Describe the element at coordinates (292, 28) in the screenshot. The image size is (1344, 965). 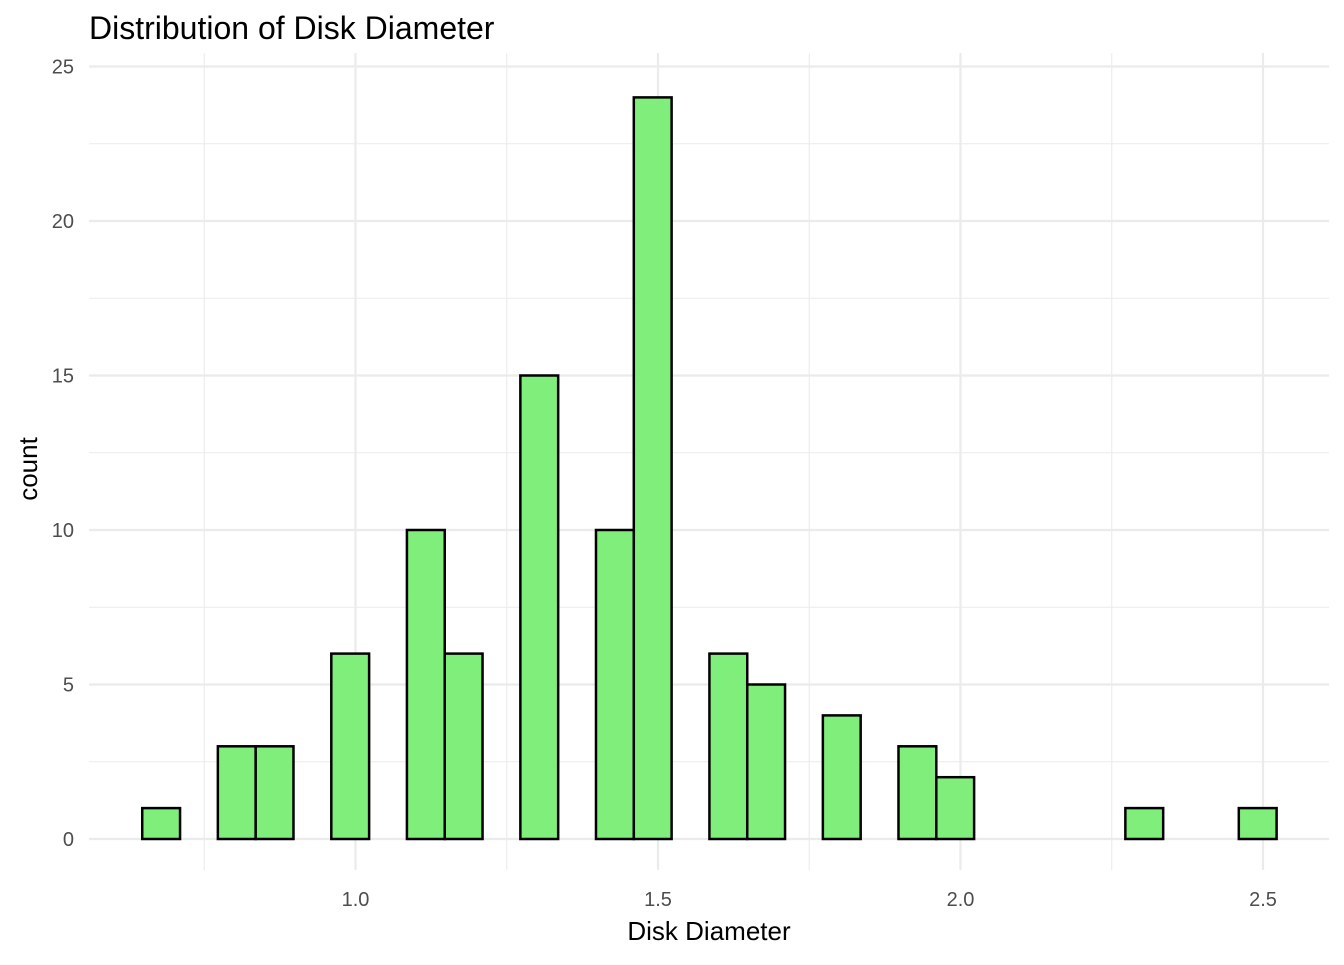
I see `chart-title: Distribution of Disk Diameter` at that location.